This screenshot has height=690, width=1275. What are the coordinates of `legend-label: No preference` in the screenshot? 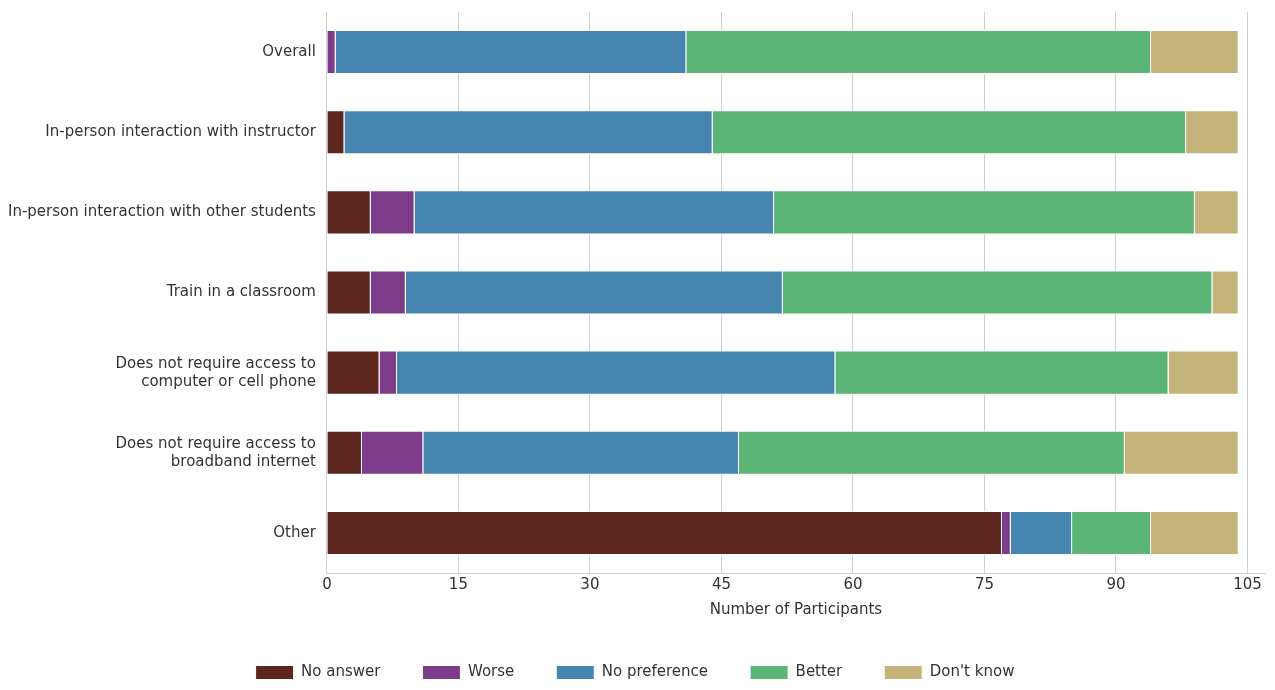 It's located at (655, 671).